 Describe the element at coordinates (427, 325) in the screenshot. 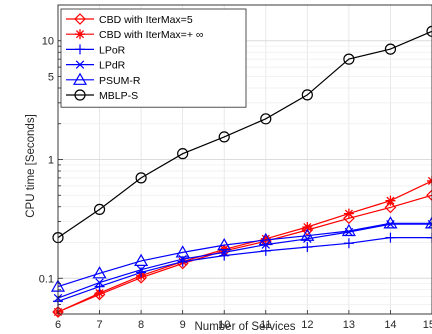

I see `x-tick-label: 15` at that location.